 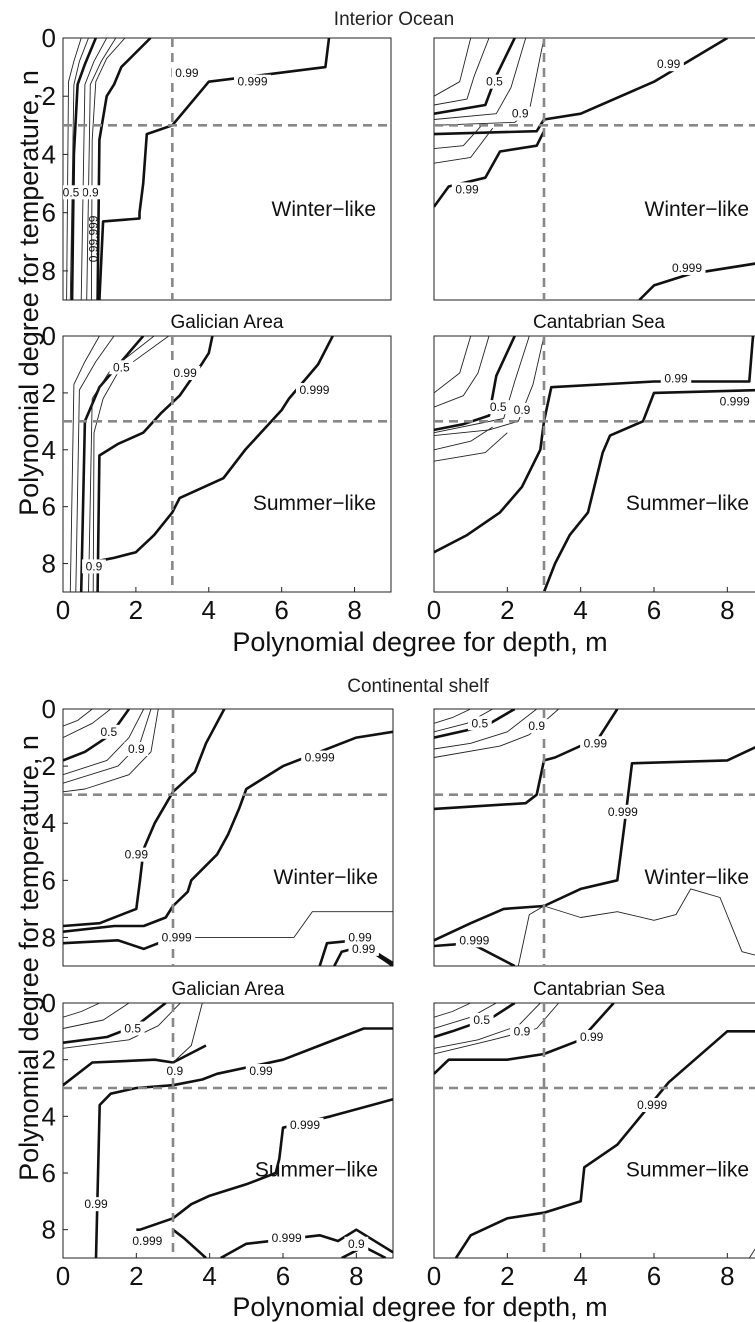 I want to click on panel-title: Cantabrian Sea, so click(x=599, y=989).